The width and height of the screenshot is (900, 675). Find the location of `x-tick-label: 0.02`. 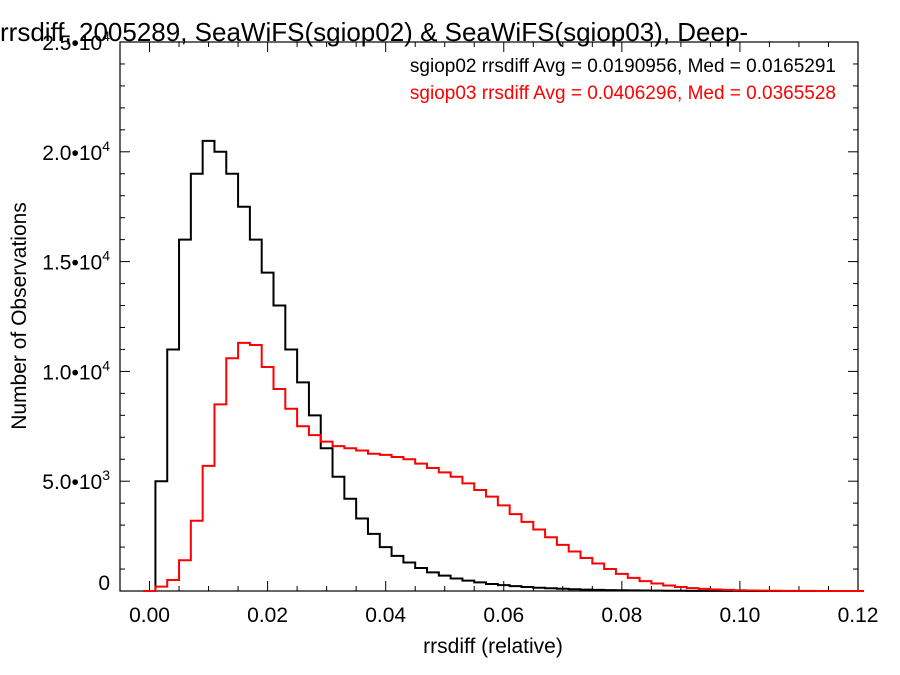

x-tick-label: 0.02 is located at coordinates (267, 615).